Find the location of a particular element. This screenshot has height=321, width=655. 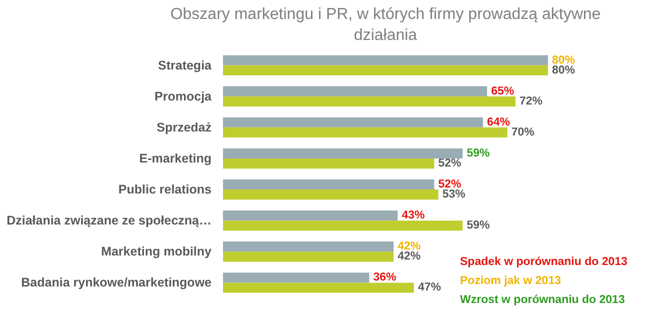

data-label: 64% is located at coordinates (498, 122).